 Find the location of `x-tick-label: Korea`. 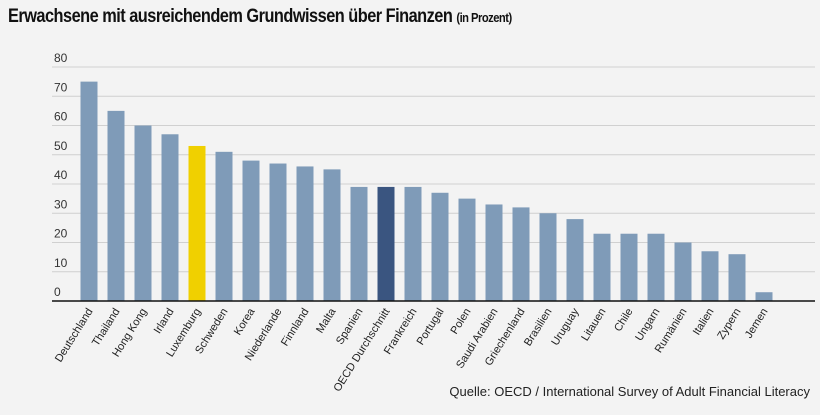

x-tick-label: Korea is located at coordinates (245, 321).